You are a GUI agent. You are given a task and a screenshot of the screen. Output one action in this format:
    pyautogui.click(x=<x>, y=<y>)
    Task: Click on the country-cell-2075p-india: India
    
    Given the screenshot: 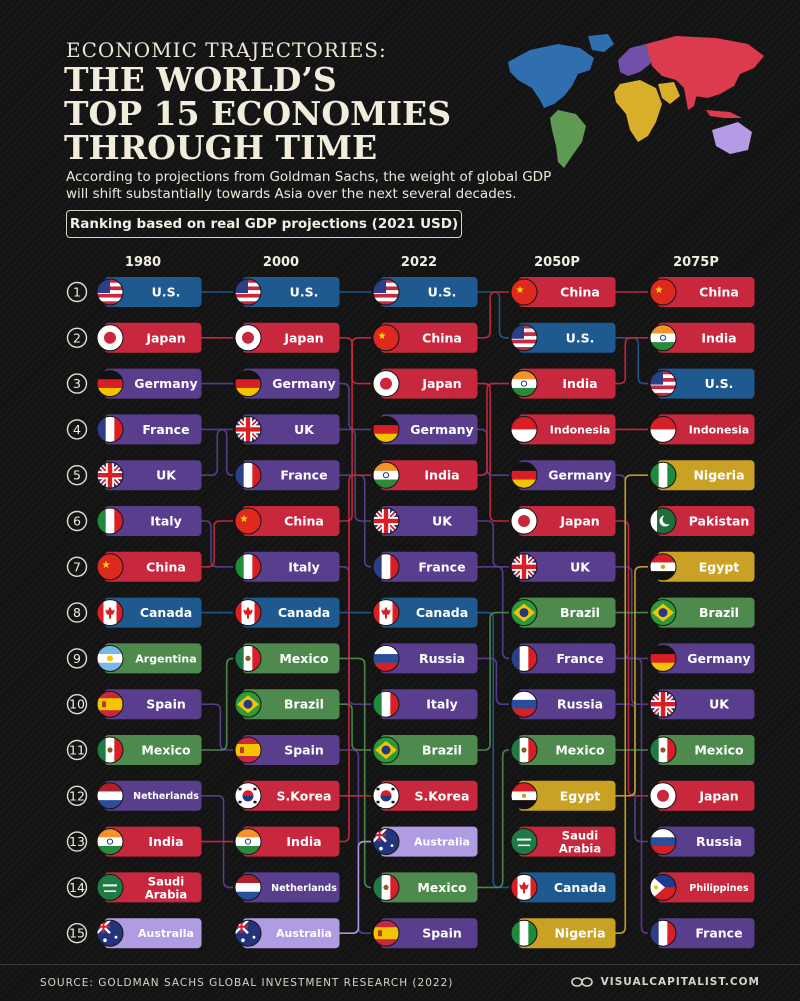 What is the action you would take?
    pyautogui.click(x=702, y=337)
    